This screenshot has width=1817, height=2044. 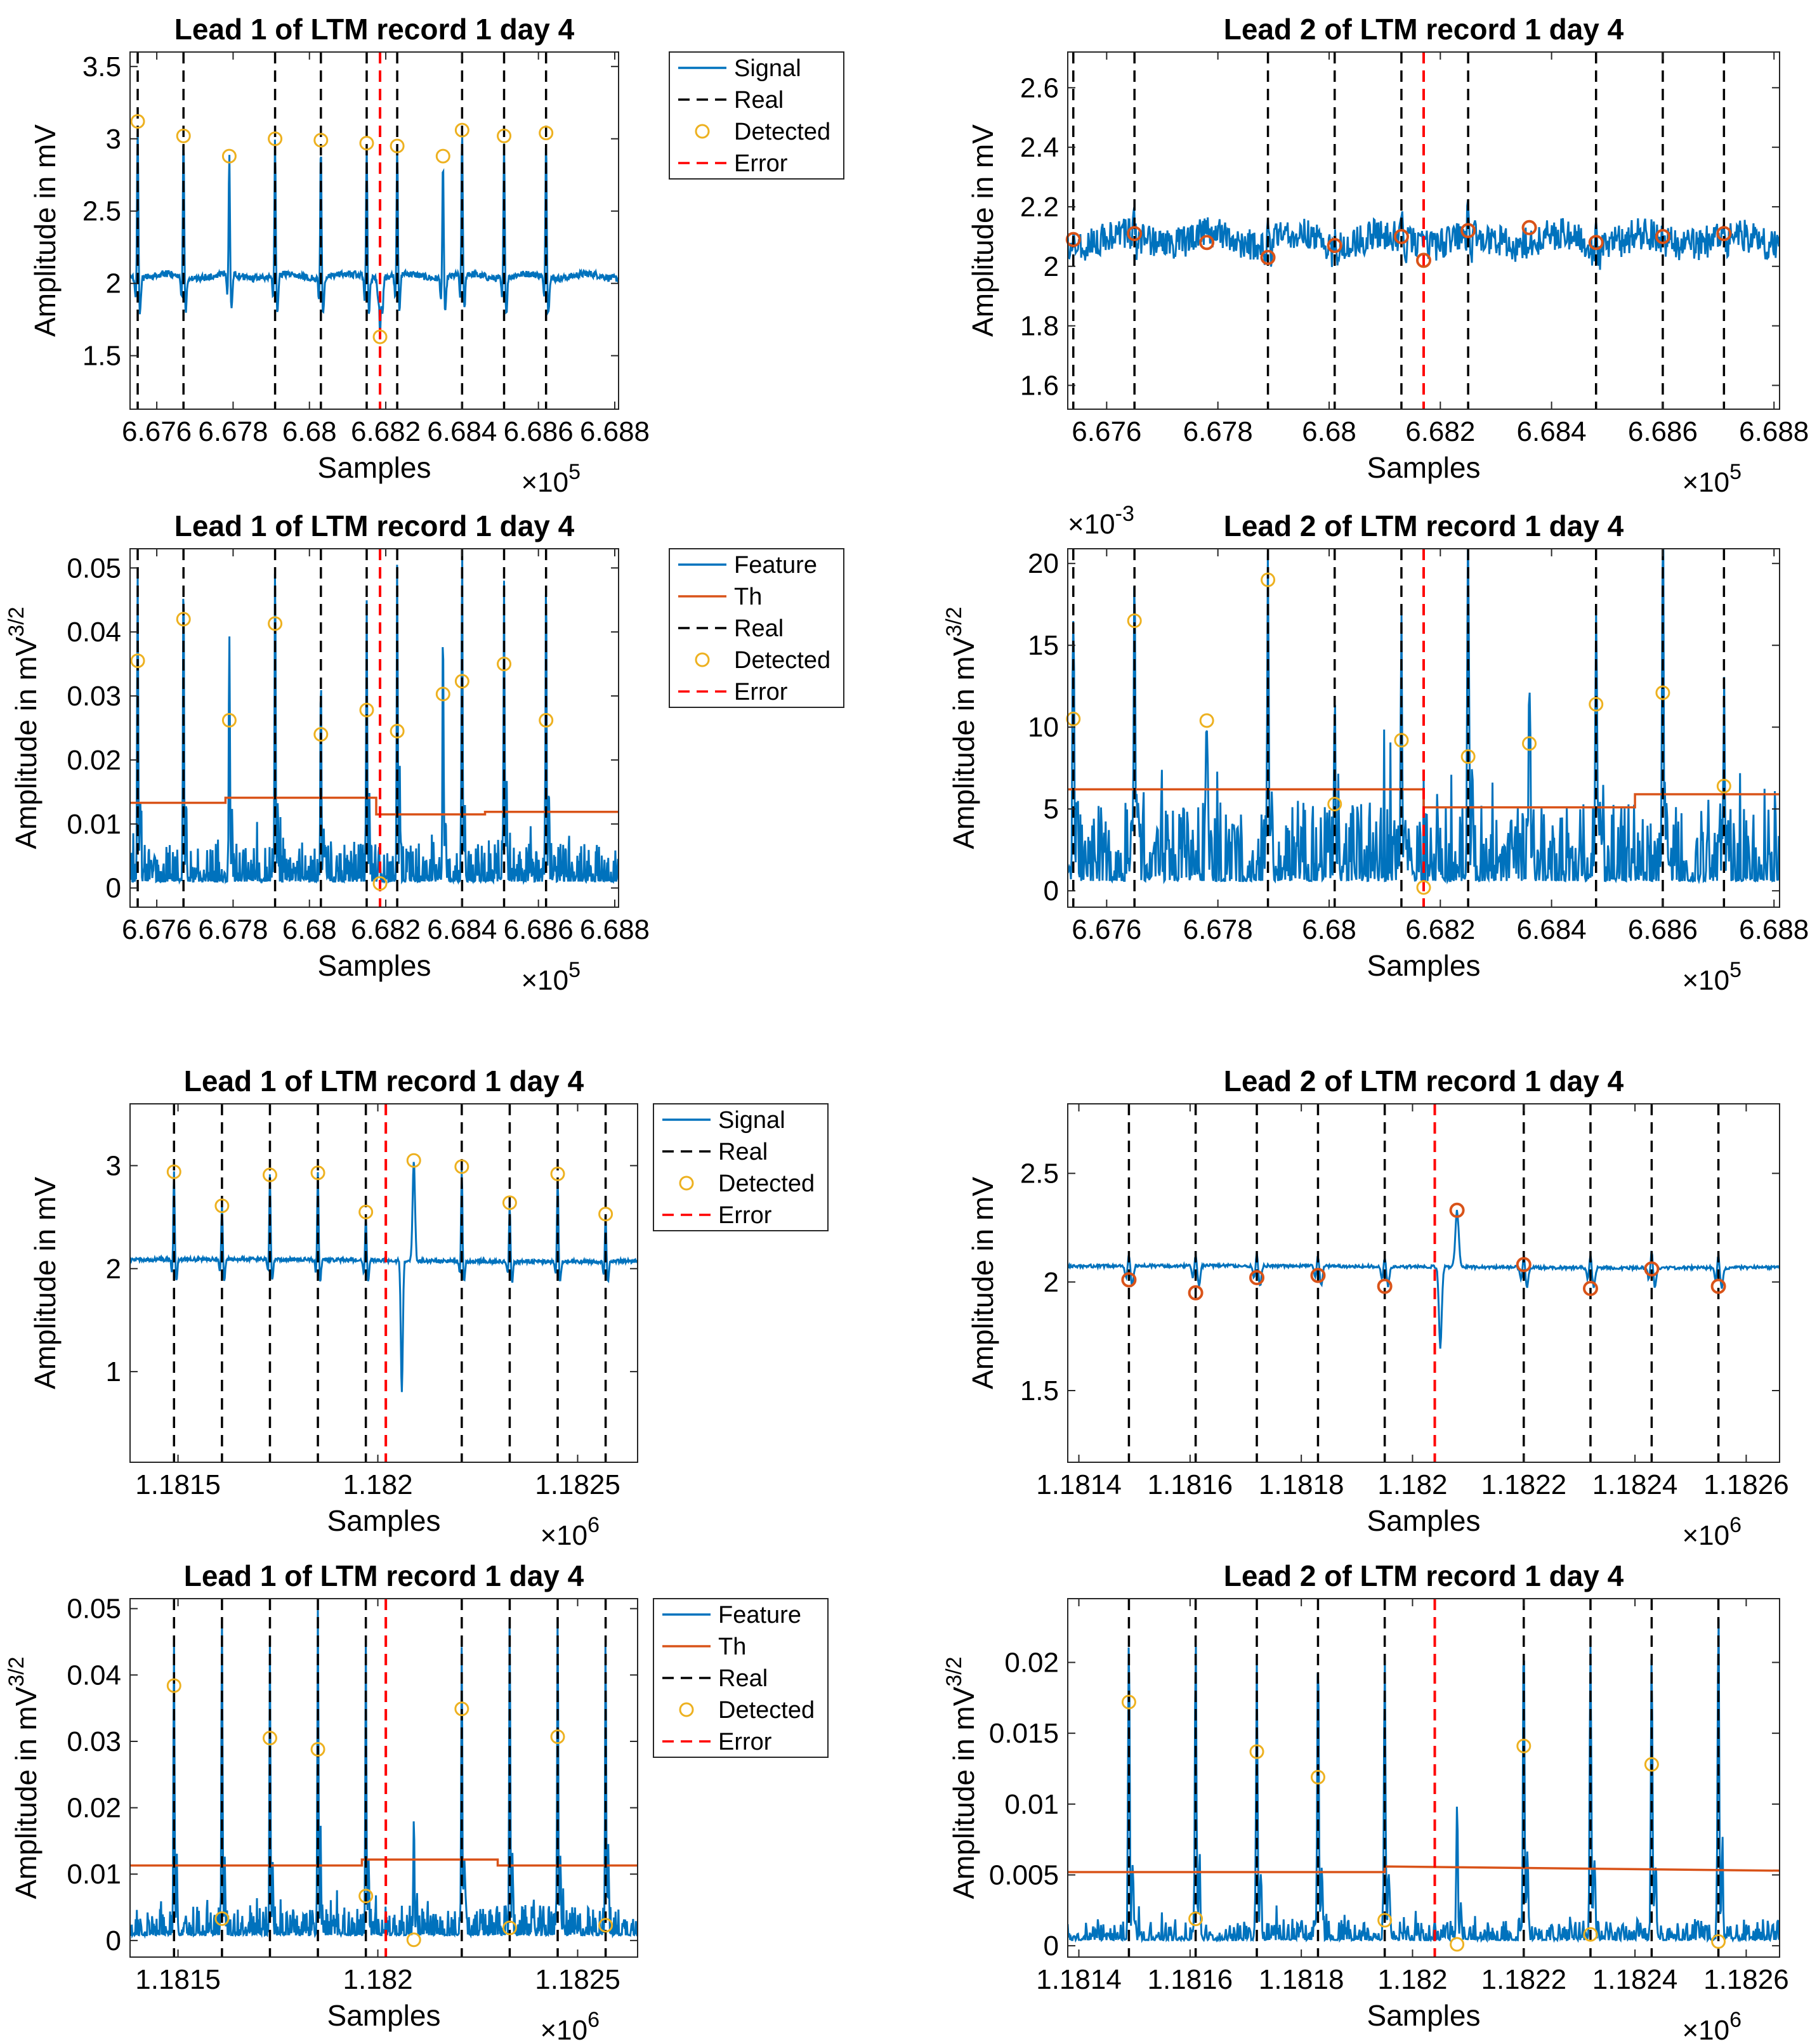 What do you see at coordinates (94, 1874) in the screenshot?
I see `y-tick-label: 0.01` at bounding box center [94, 1874].